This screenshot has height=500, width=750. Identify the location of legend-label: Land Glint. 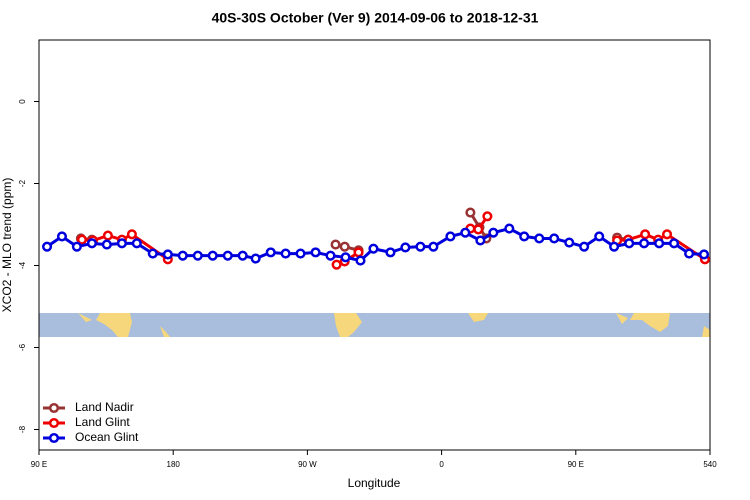
(102, 422).